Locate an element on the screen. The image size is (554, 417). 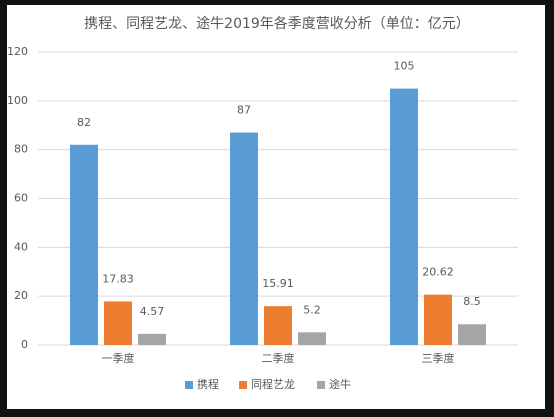
y-tick-label: 100 is located at coordinates (17, 100).